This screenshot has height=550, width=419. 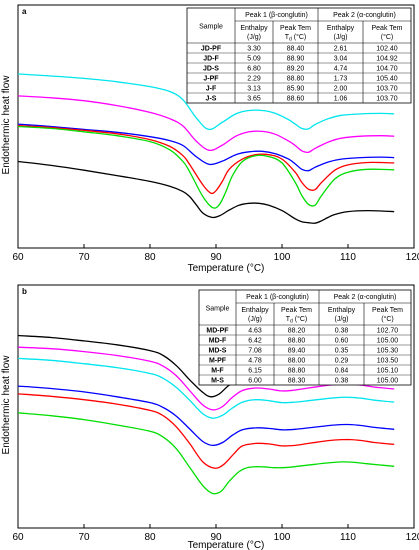 I want to click on table-cell: 3.30, so click(x=254, y=49).